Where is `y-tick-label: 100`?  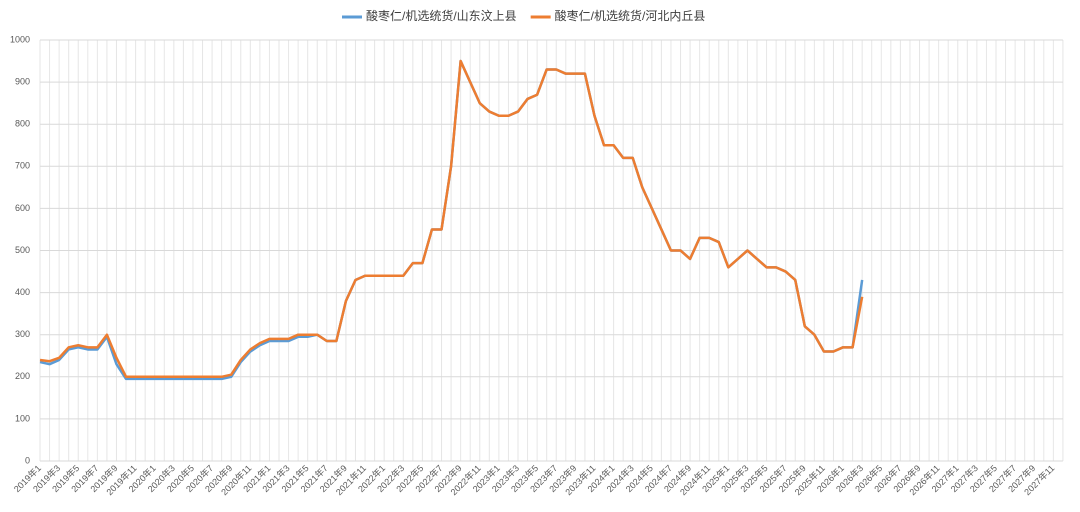
y-tick-label: 100 is located at coordinates (22, 418).